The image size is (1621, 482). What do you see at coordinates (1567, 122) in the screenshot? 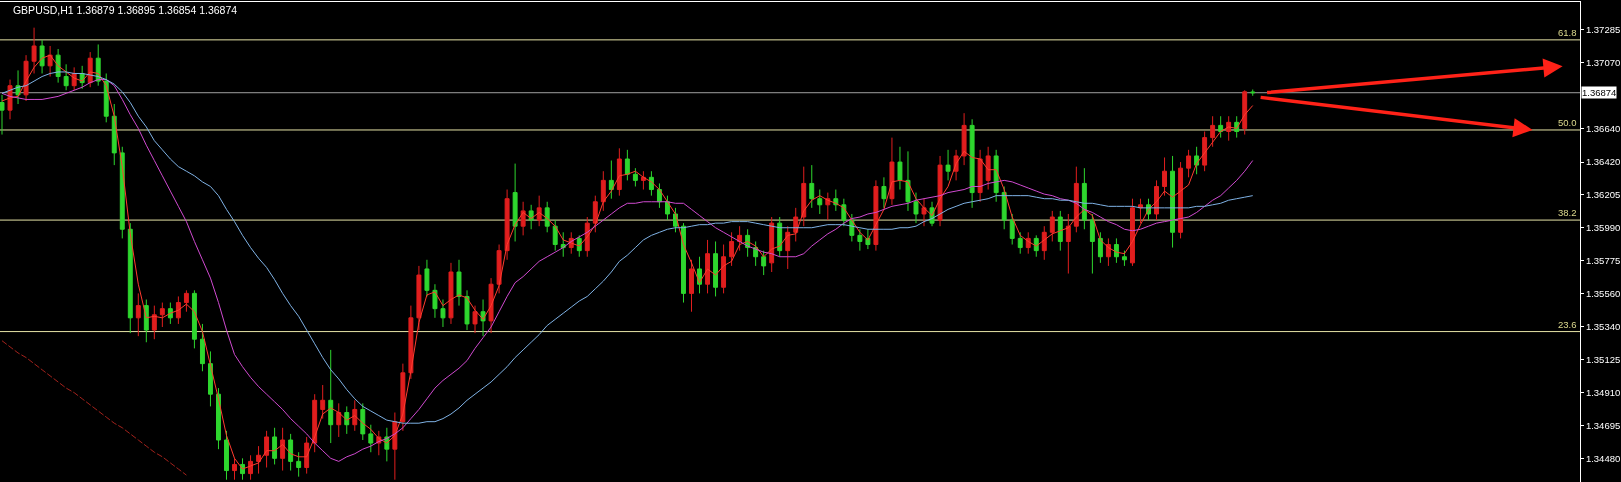
I see `annotation: 50.0` at bounding box center [1567, 122].